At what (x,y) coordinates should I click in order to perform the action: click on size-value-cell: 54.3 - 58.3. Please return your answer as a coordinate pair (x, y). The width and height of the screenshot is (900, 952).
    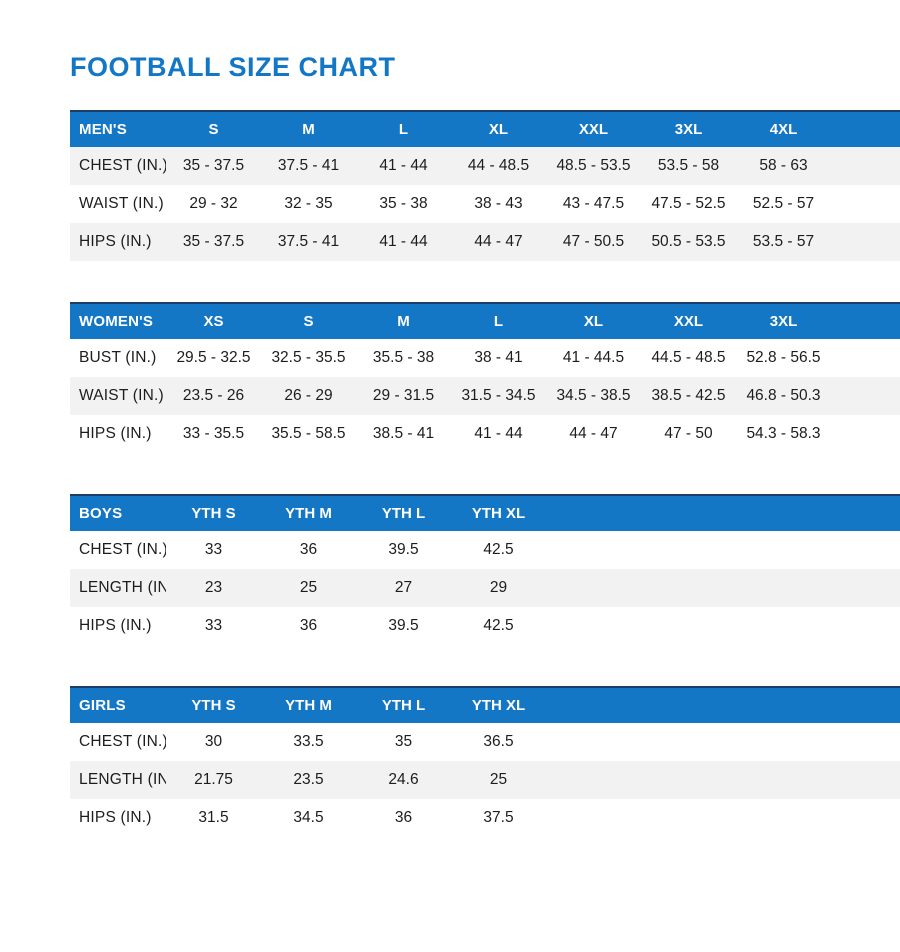
    Looking at the image, I should click on (783, 433).